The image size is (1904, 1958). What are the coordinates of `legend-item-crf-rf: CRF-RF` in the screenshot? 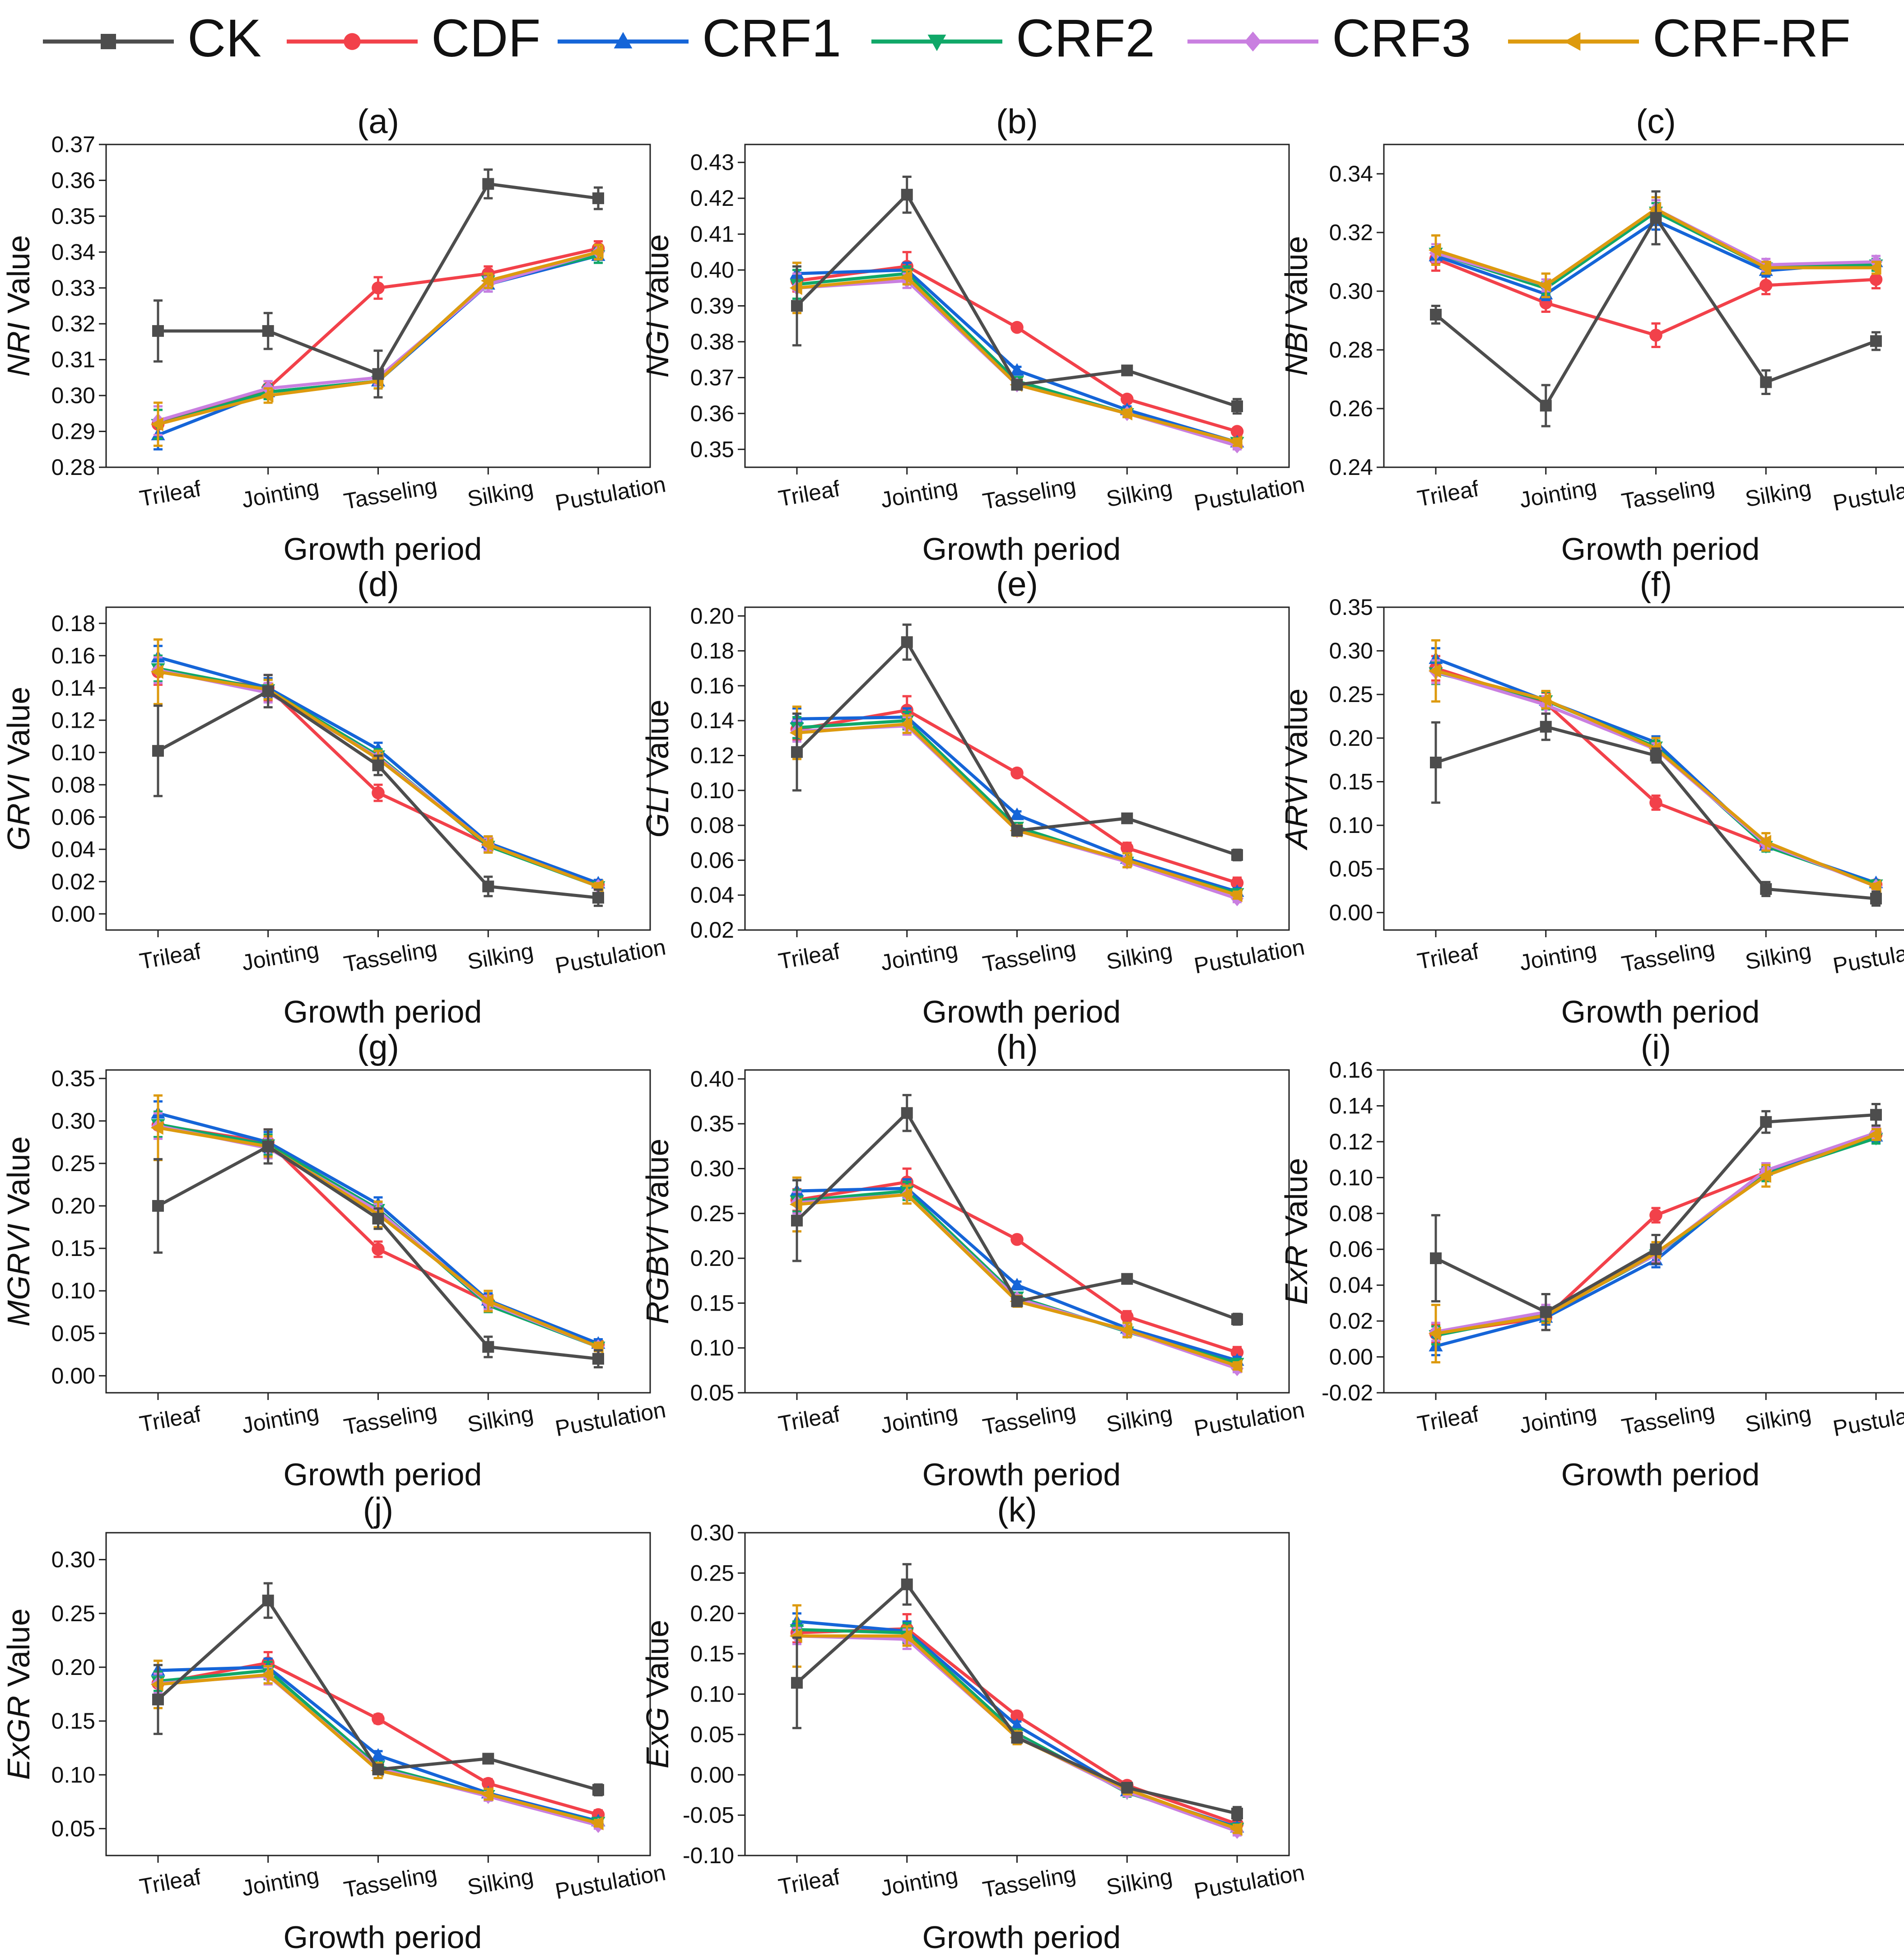 It's located at (1679, 38).